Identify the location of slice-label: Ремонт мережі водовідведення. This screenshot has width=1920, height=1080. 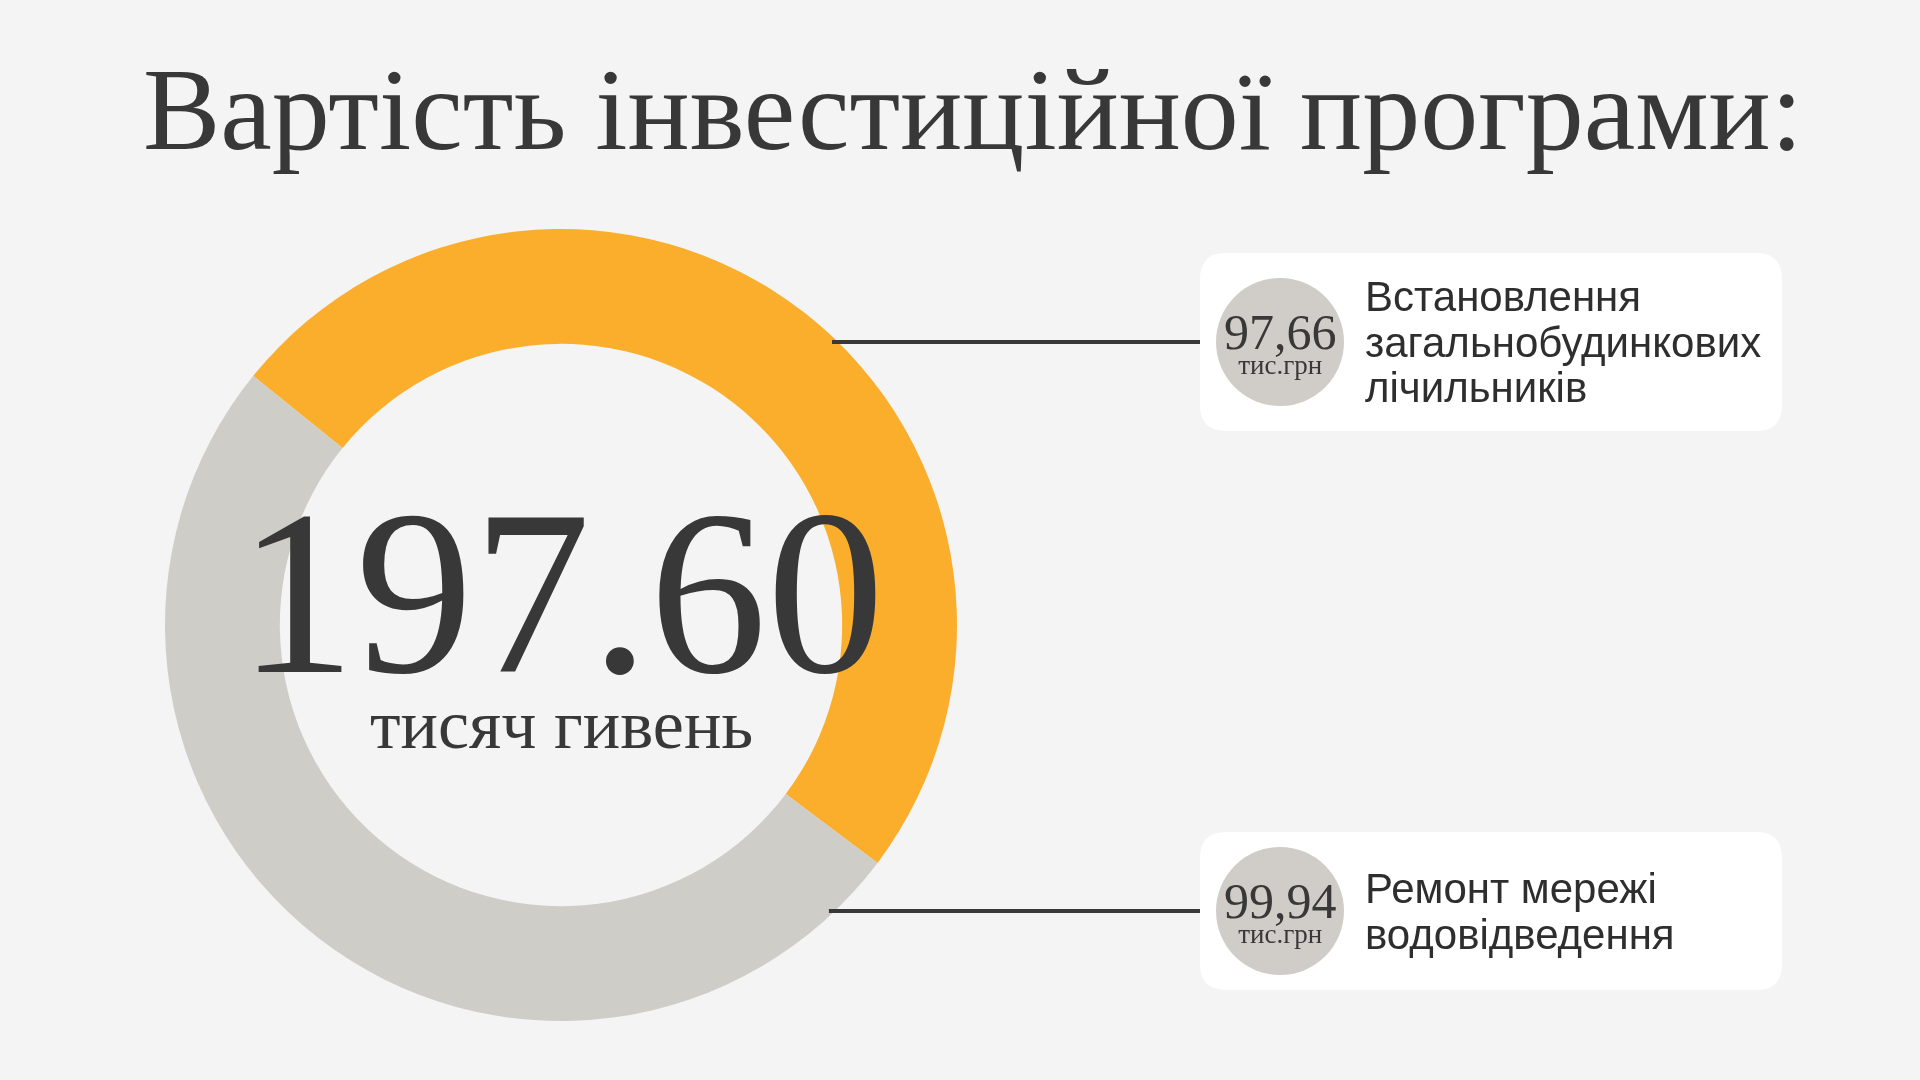
(1520, 911).